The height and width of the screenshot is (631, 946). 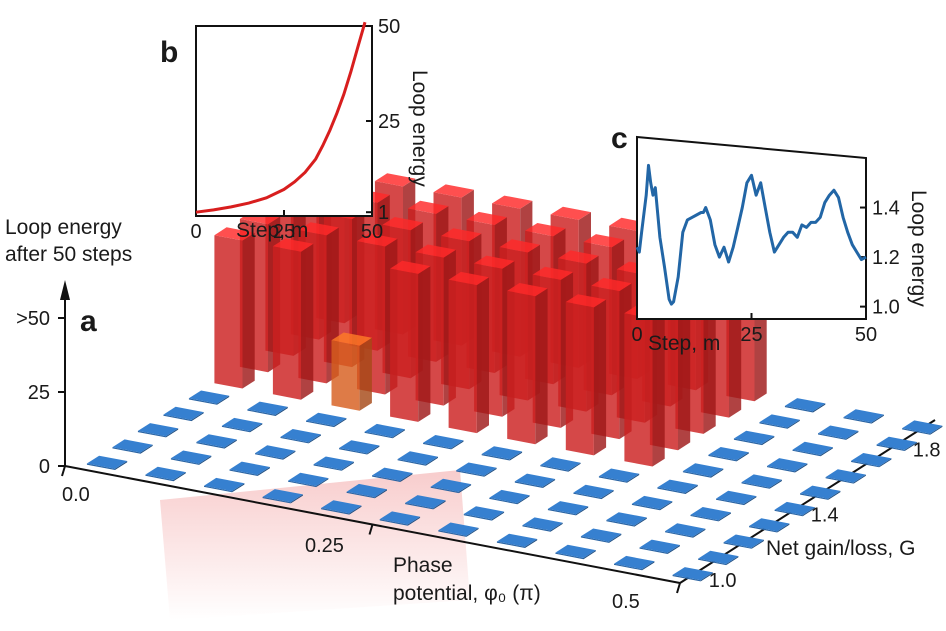 What do you see at coordinates (88, 321) in the screenshot?
I see `panel-a-letter: a` at bounding box center [88, 321].